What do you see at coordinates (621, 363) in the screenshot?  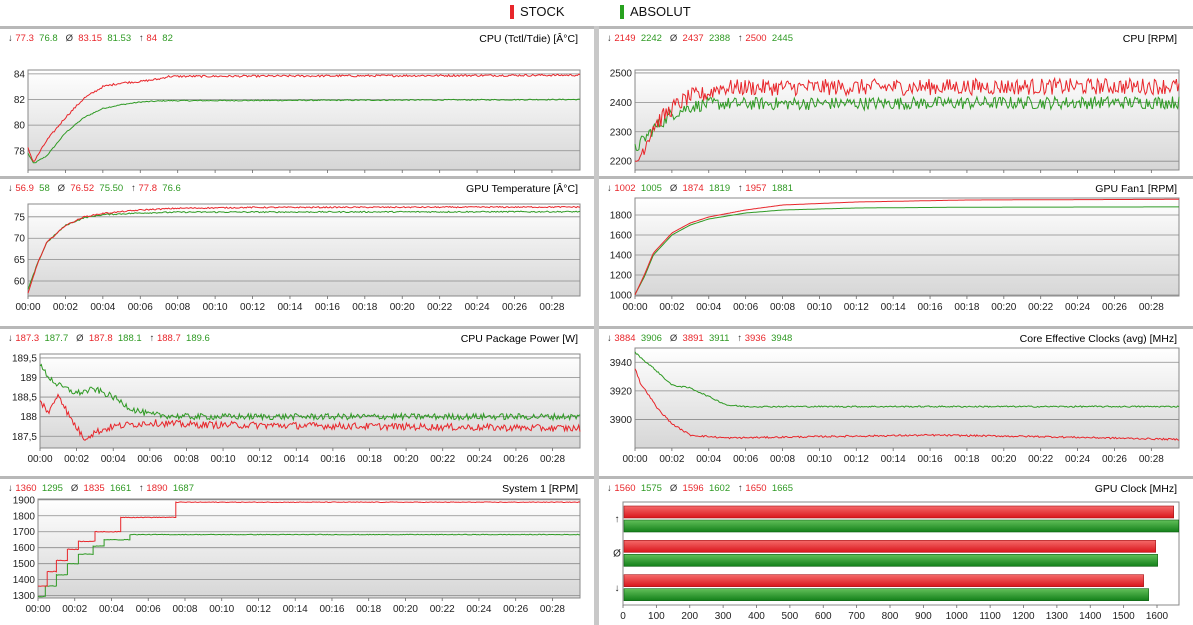 I see `y-tick-label: 3940` at bounding box center [621, 363].